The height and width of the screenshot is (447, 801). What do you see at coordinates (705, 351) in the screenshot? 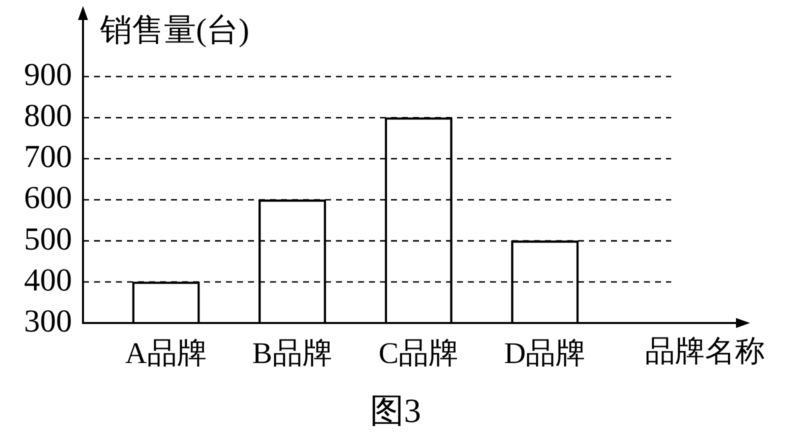
I see `x-axis-title: 品牌名称` at bounding box center [705, 351].